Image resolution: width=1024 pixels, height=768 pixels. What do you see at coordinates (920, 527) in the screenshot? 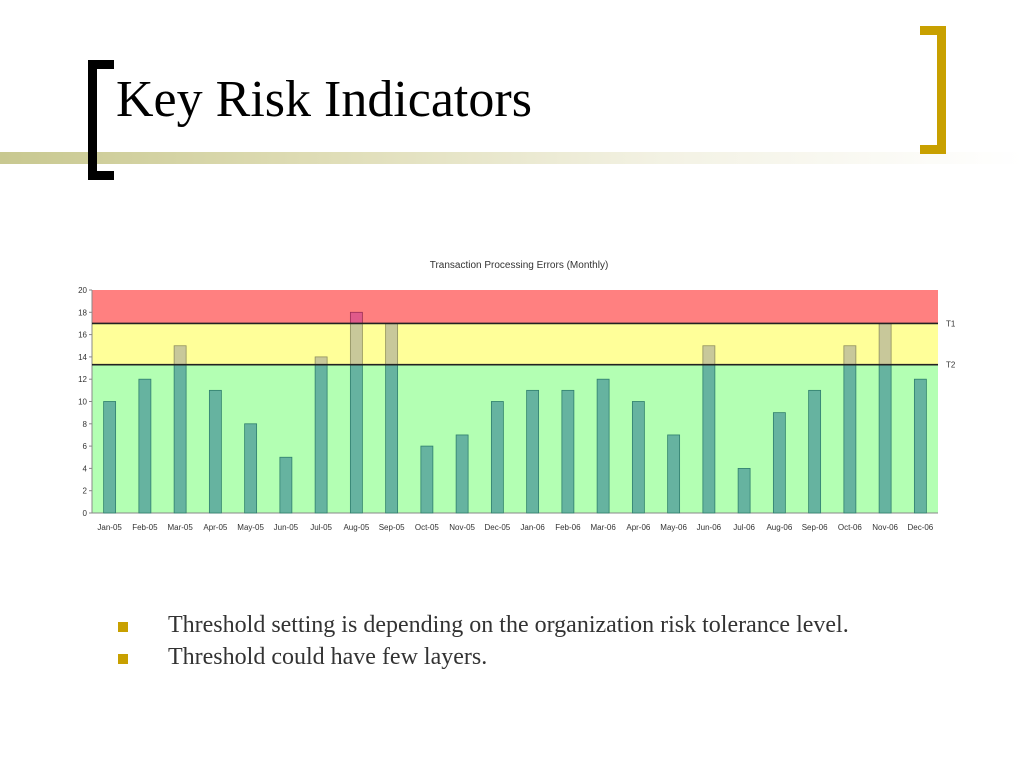
I see `x-tick-label: Dec-06` at bounding box center [920, 527].